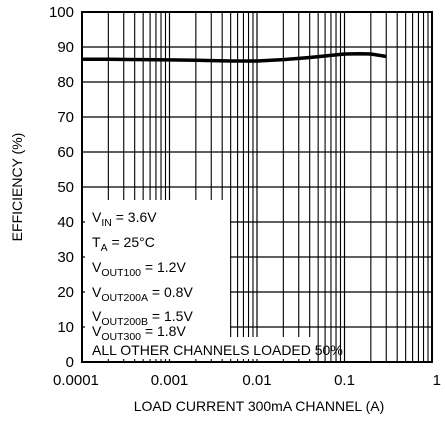  What do you see at coordinates (170, 380) in the screenshot?
I see `x-tick-label: 0.001` at bounding box center [170, 380].